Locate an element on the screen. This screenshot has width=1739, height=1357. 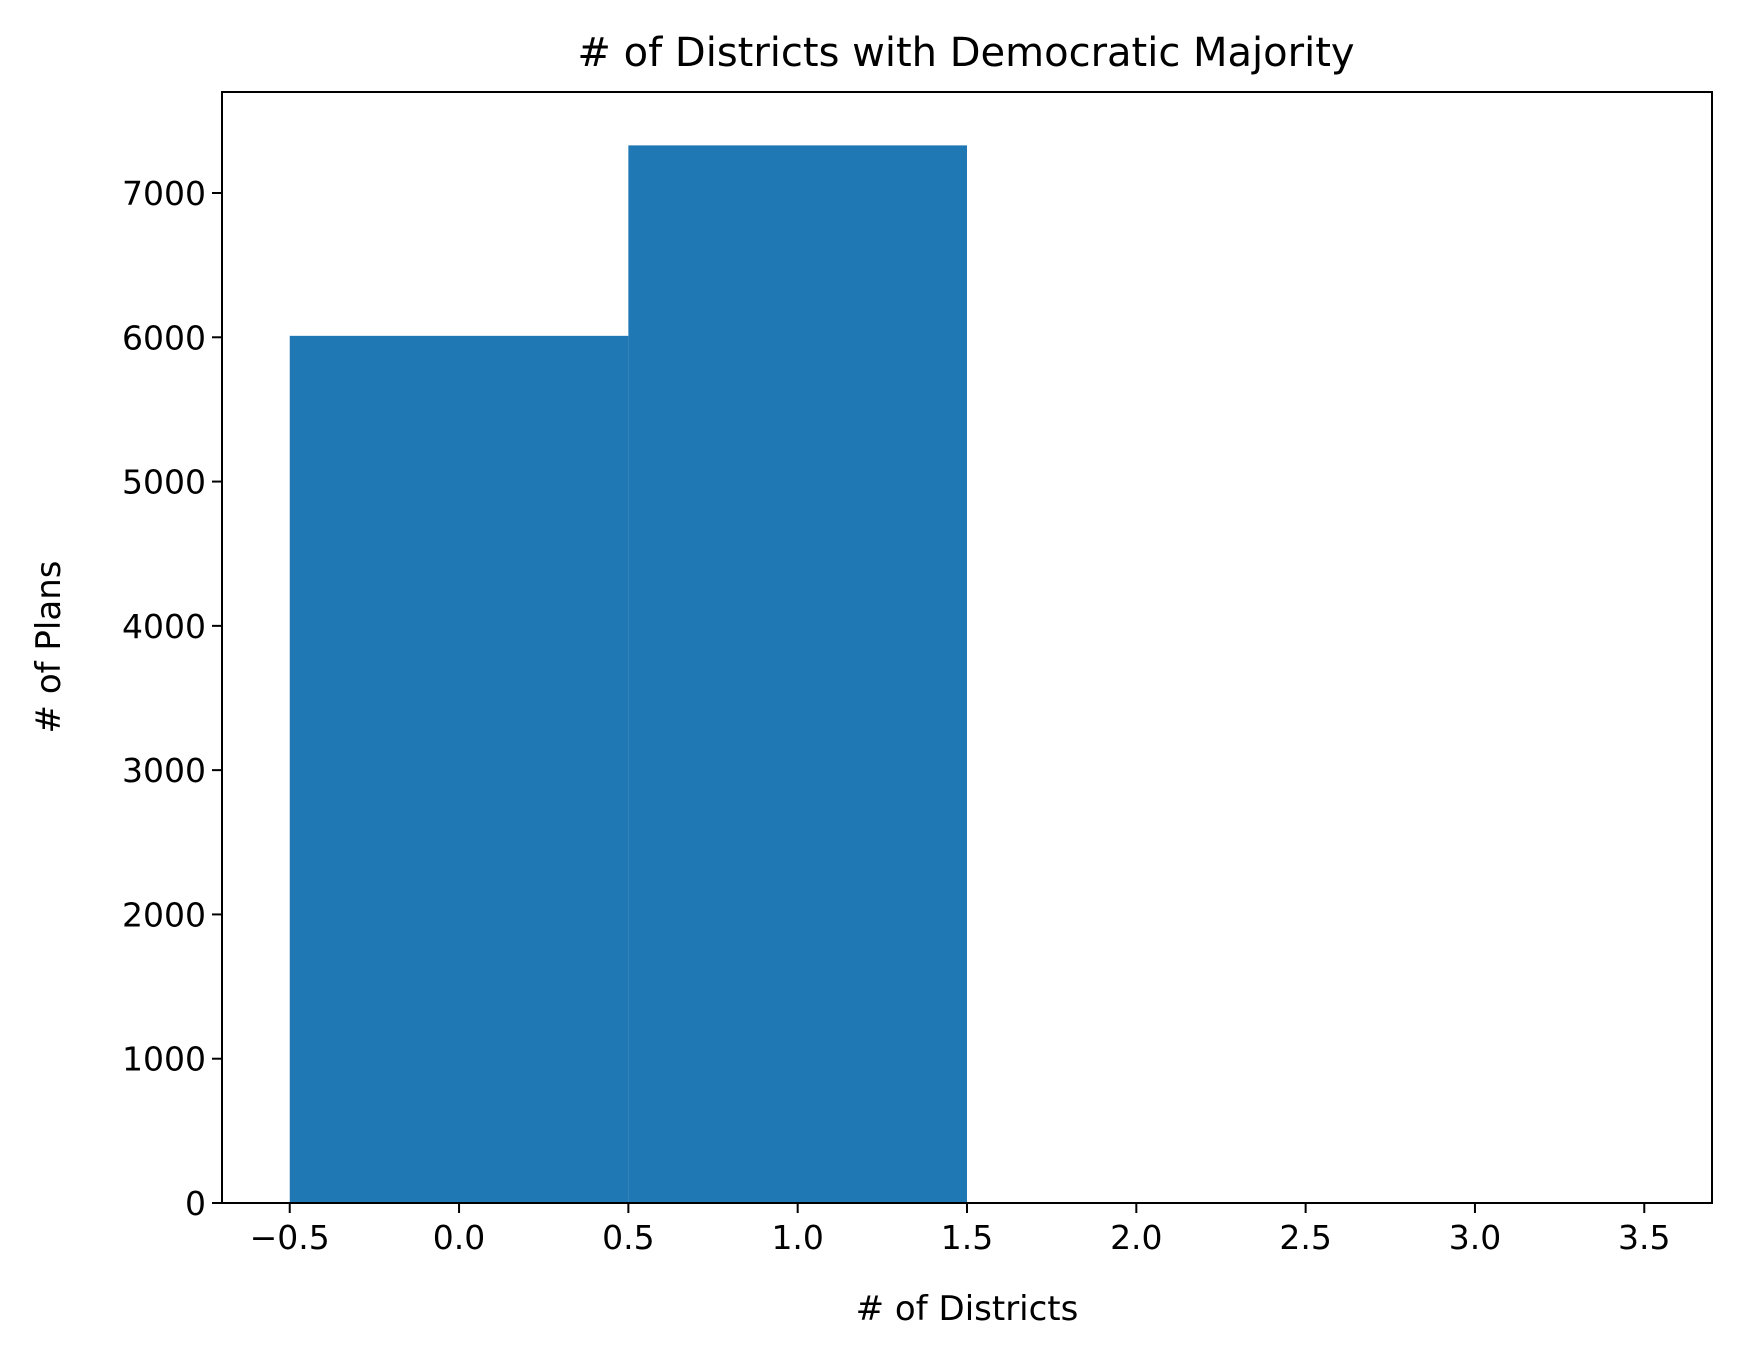
y-tick-label: 7000 is located at coordinates (164, 193).